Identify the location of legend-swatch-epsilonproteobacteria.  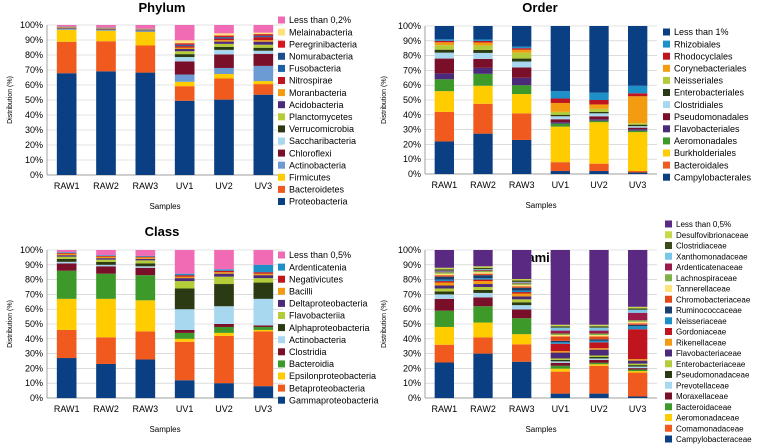
(281, 376).